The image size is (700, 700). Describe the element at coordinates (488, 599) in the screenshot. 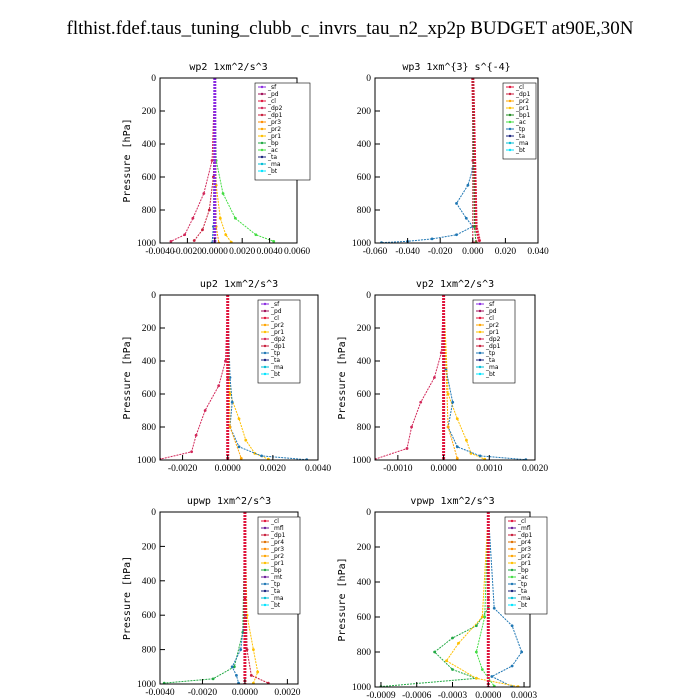

I see `series-point-cl` at that location.